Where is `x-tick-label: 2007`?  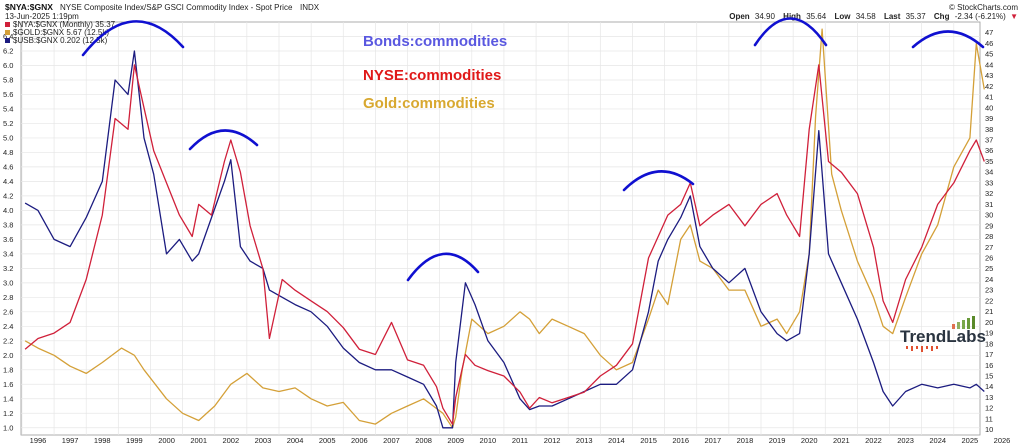
x-tick-label: 2007 is located at coordinates (391, 440).